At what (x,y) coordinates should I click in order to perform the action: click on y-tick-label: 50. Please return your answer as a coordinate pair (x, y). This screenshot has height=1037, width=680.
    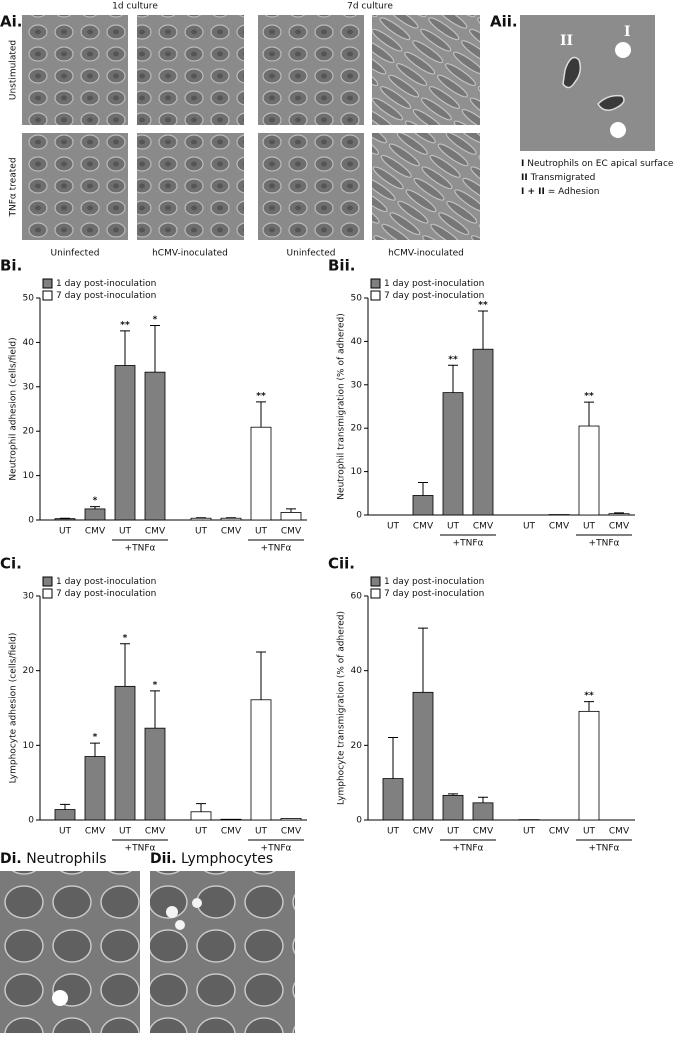
    Looking at the image, I should click on (357, 299).